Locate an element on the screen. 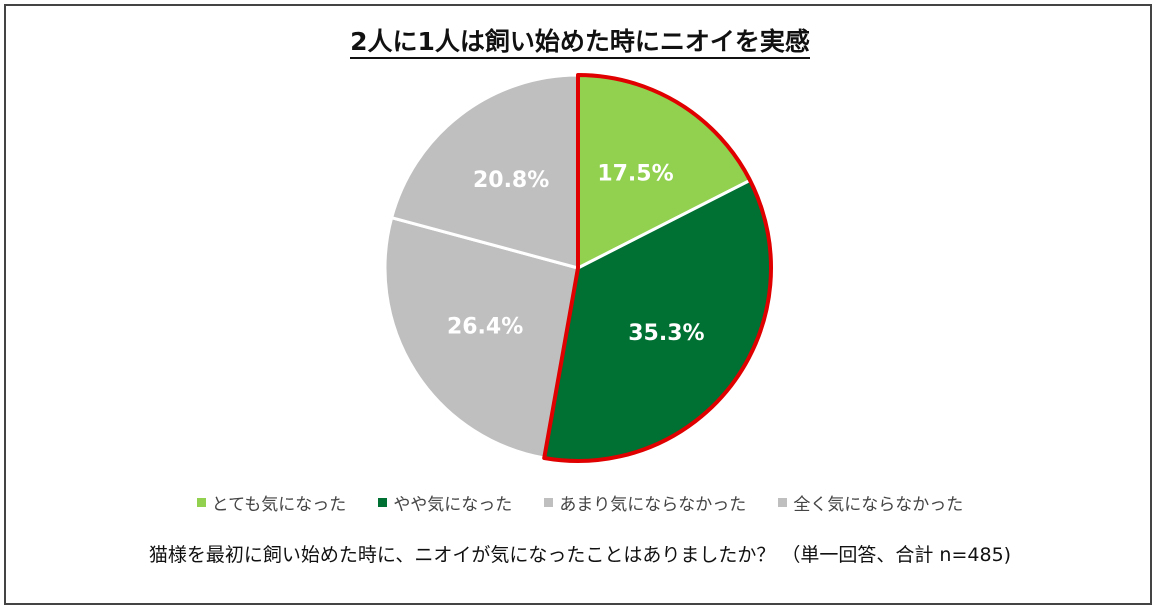 This screenshot has height=613, width=1160. pie-highlight is located at coordinates (657, 268).